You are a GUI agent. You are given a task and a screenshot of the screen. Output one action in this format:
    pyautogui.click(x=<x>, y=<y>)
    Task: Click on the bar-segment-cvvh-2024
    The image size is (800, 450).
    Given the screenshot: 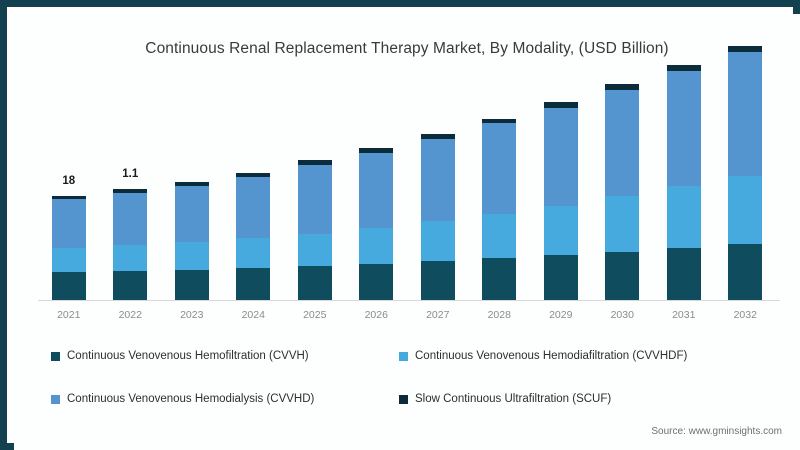 What is the action you would take?
    pyautogui.click(x=253, y=283)
    